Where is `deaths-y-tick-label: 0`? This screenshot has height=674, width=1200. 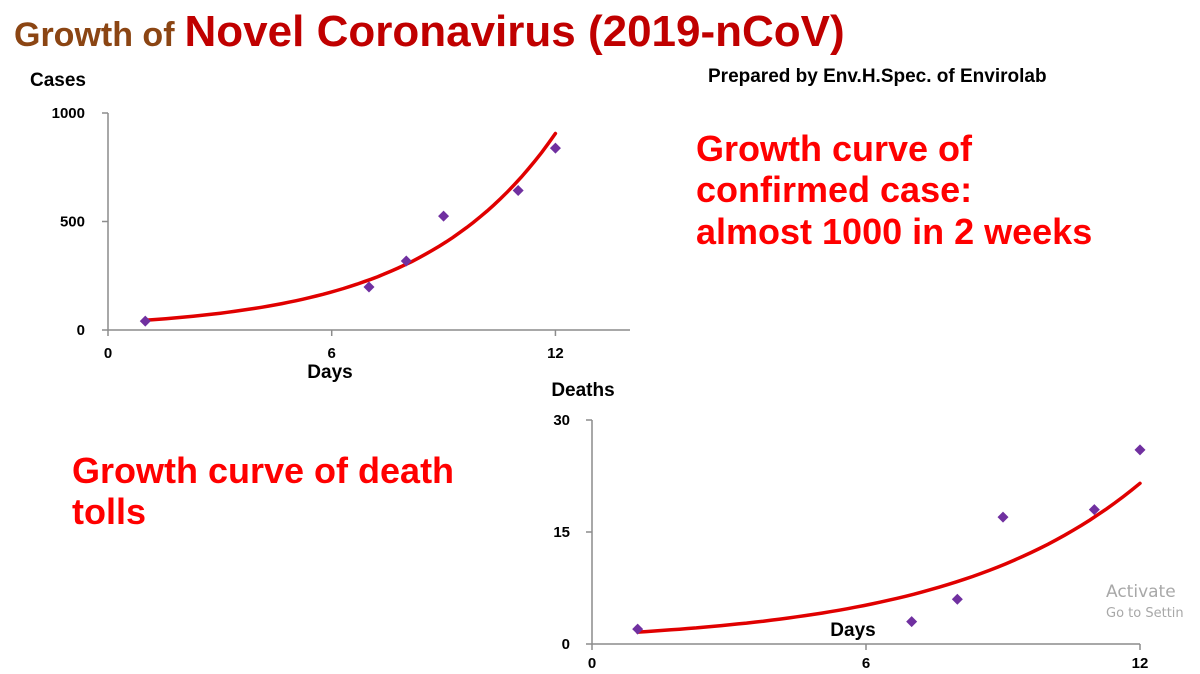
deaths-y-tick-label: 0 is located at coordinates (566, 644).